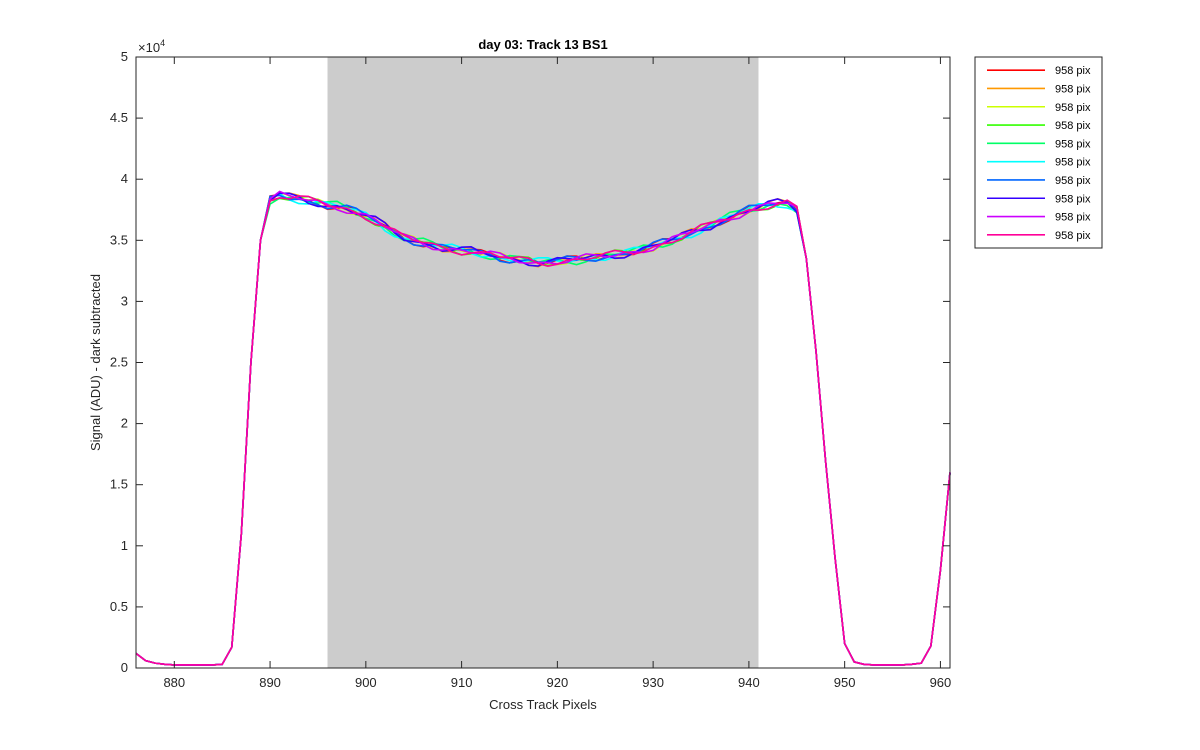  I want to click on legend-entry-5: 958 pix, so click(1073, 144).